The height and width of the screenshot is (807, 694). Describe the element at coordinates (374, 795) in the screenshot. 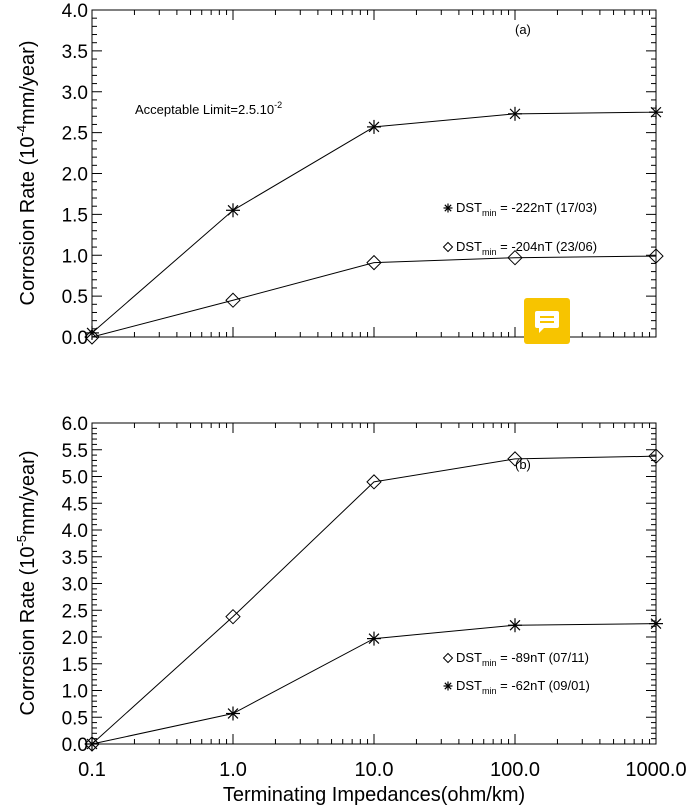

I see `x-axis-label: Terminating Impedances(ohm/km)` at that location.